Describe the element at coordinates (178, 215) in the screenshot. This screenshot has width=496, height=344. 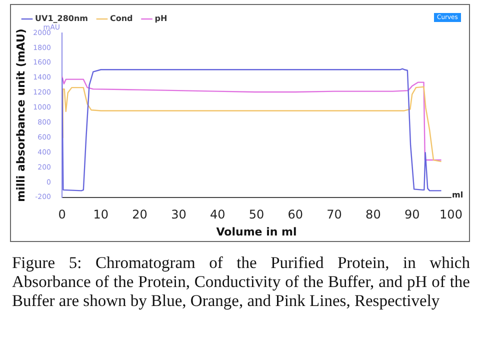
I see `x-tick-label: 30` at that location.